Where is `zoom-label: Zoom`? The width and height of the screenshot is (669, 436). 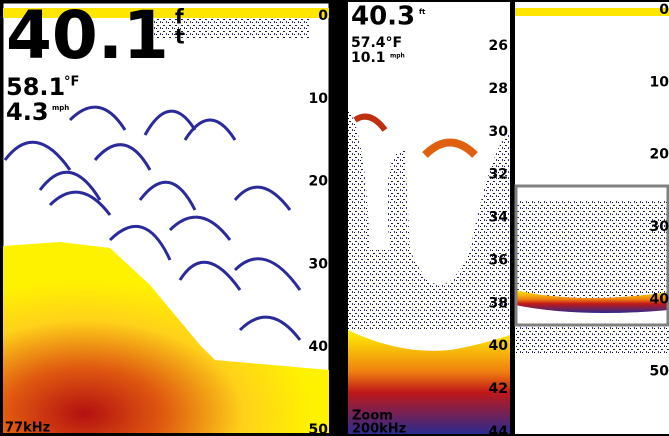
zoom-label: Zoom is located at coordinates (372, 416).